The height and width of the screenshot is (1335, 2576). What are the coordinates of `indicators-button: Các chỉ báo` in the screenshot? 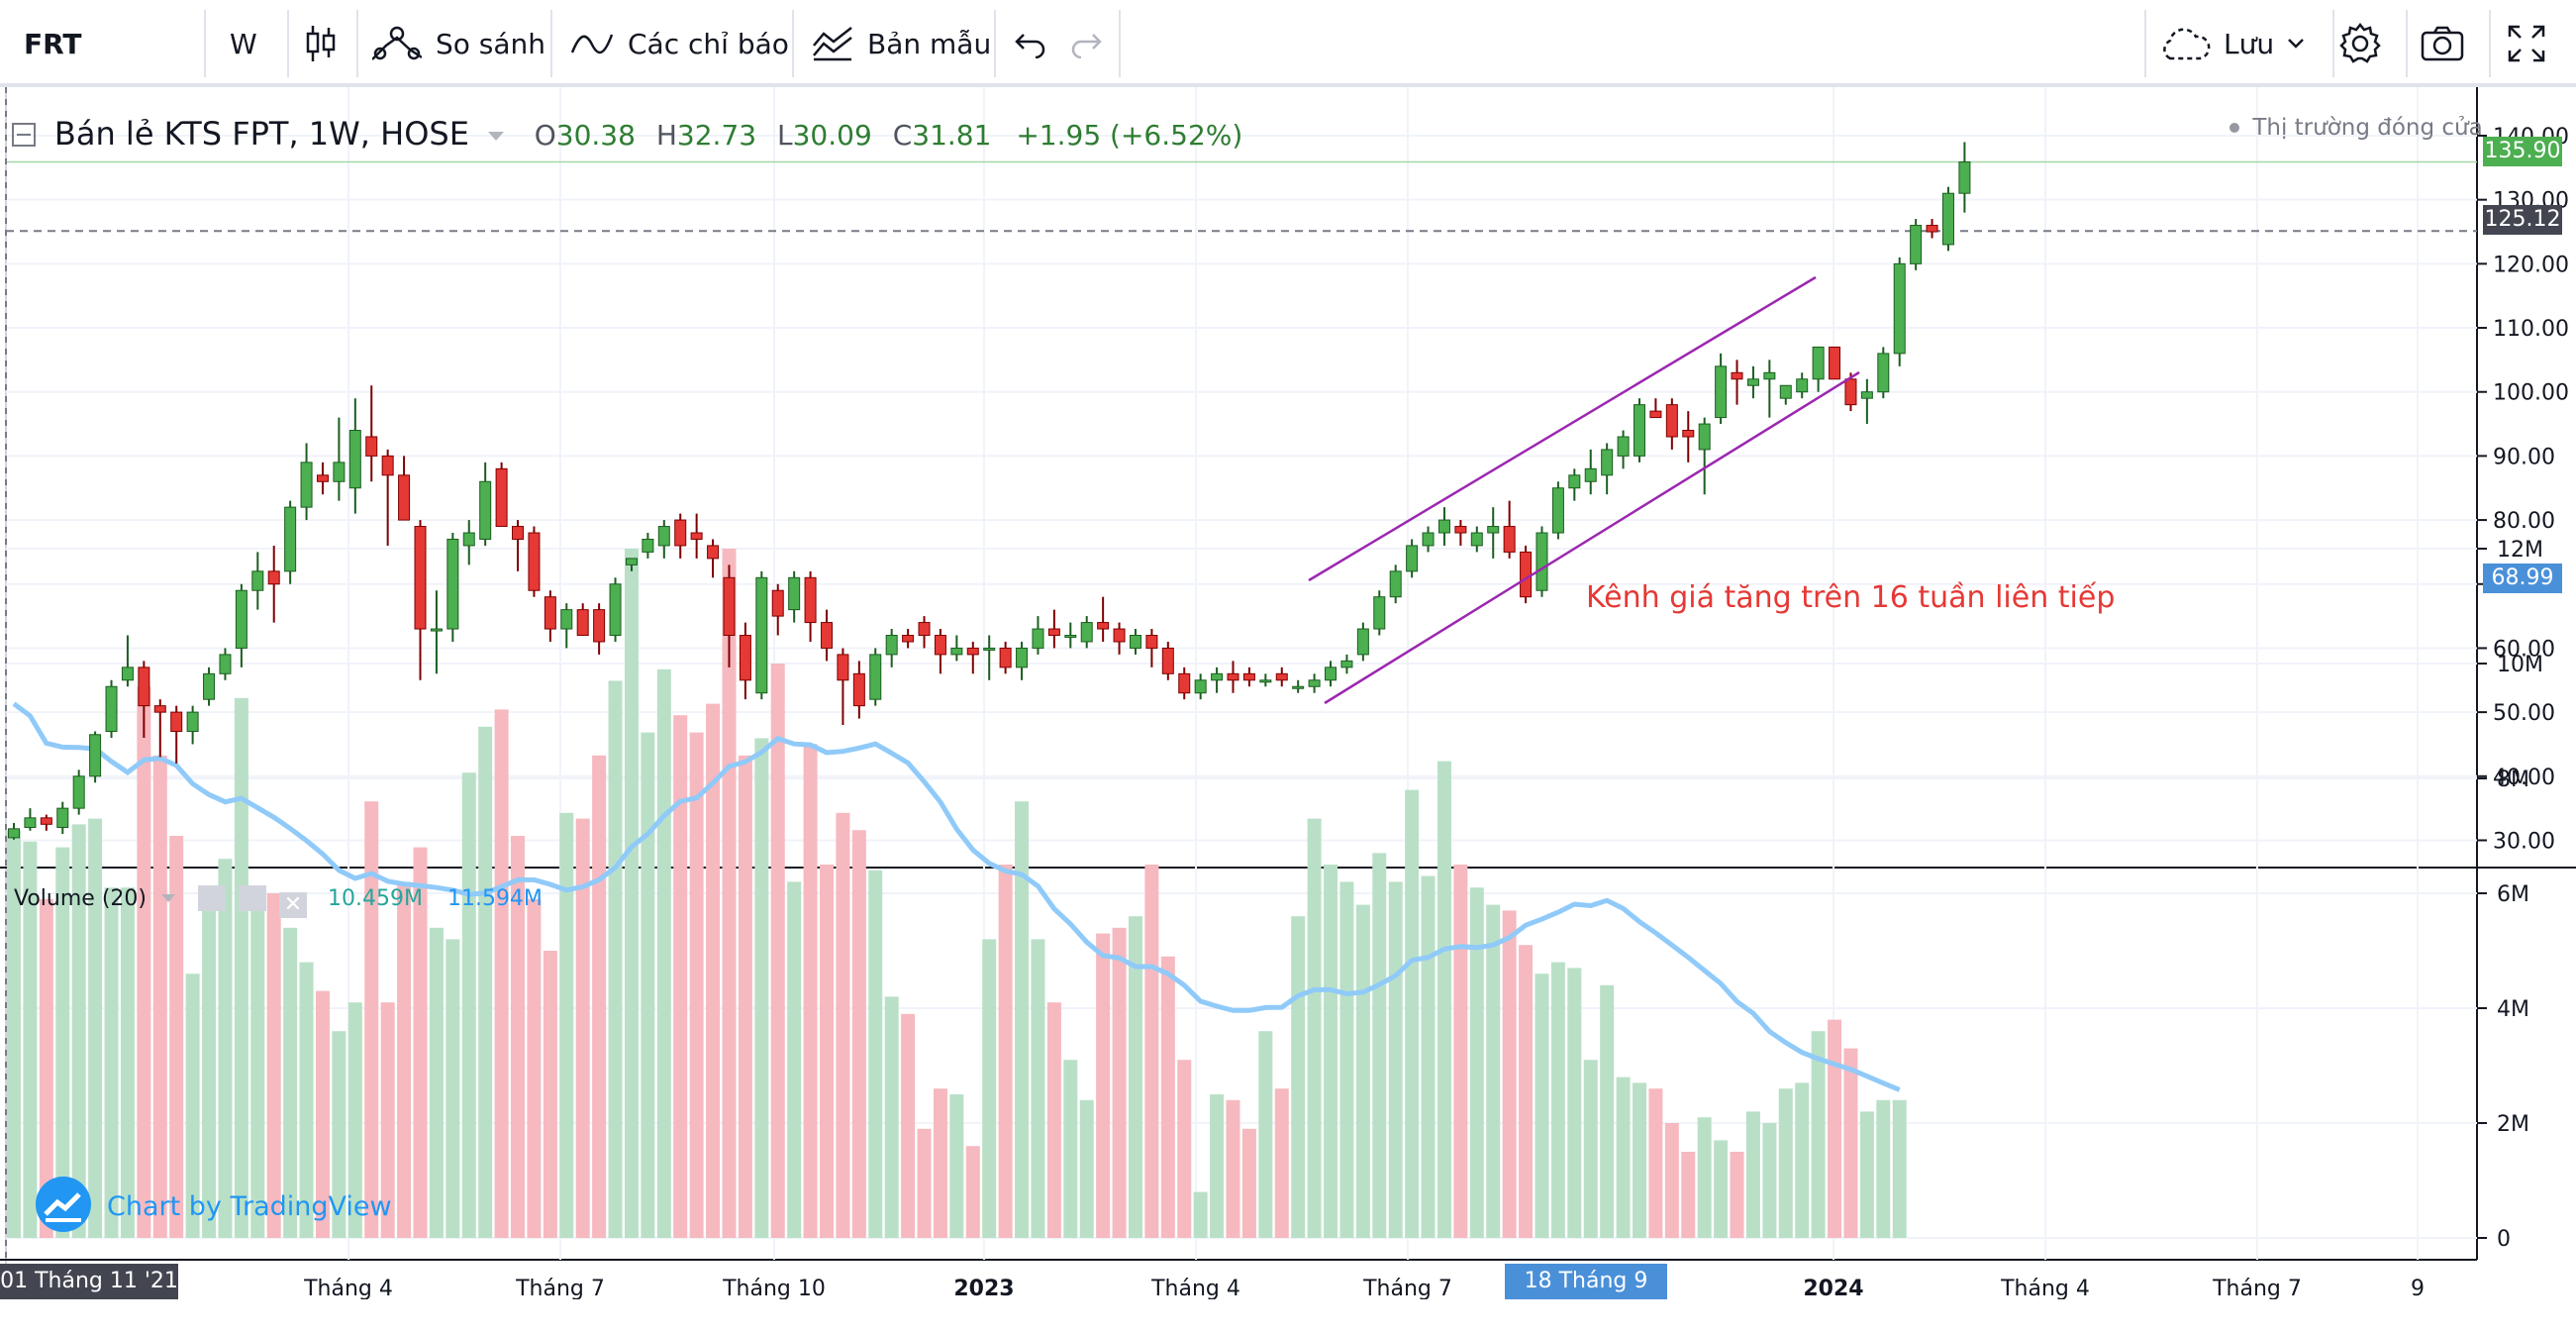 It's located at (679, 43).